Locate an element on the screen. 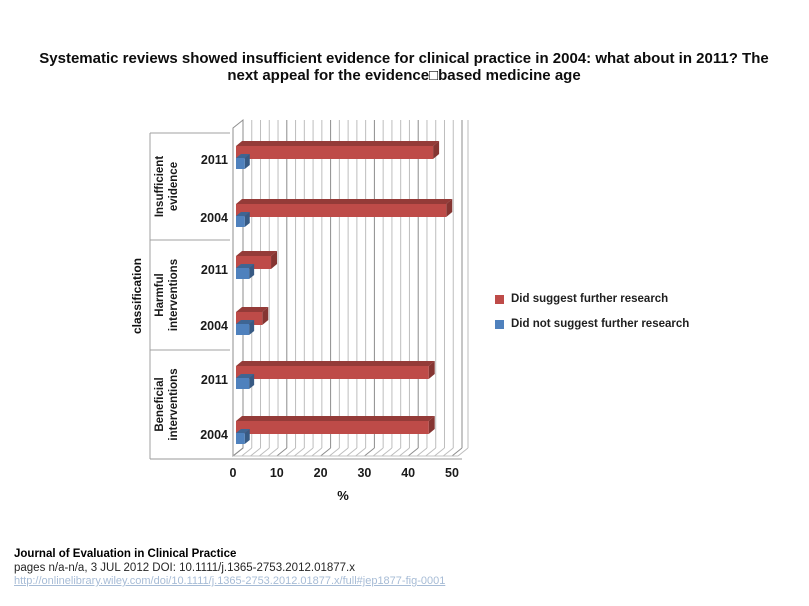 The image size is (809, 606). bar-did-suggest-beneficial-interventions-2004 is located at coordinates (332, 427).